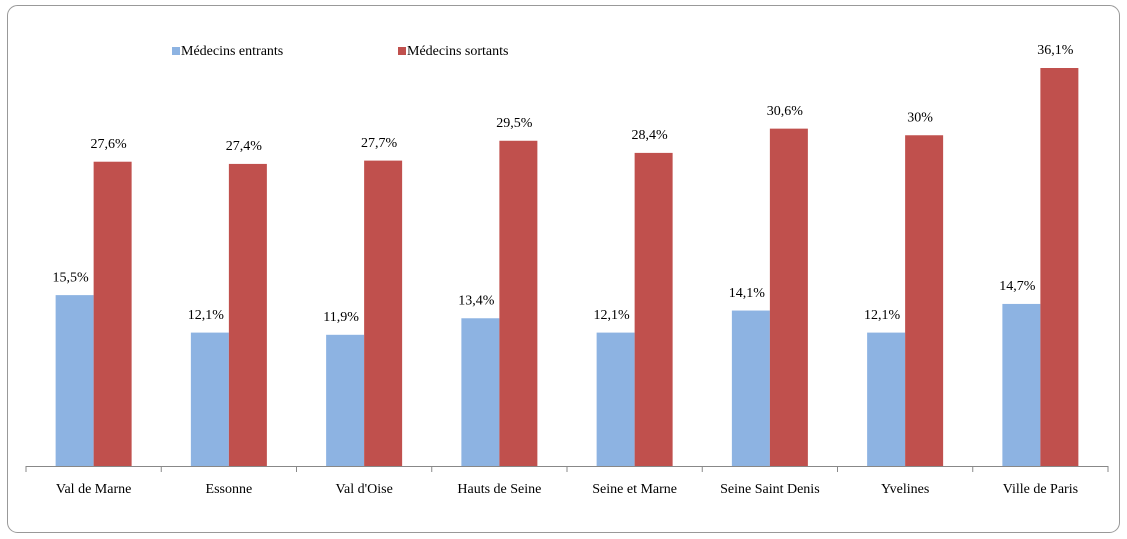  Describe the element at coordinates (71, 277) in the screenshot. I see `value-label: 15,5%` at that location.